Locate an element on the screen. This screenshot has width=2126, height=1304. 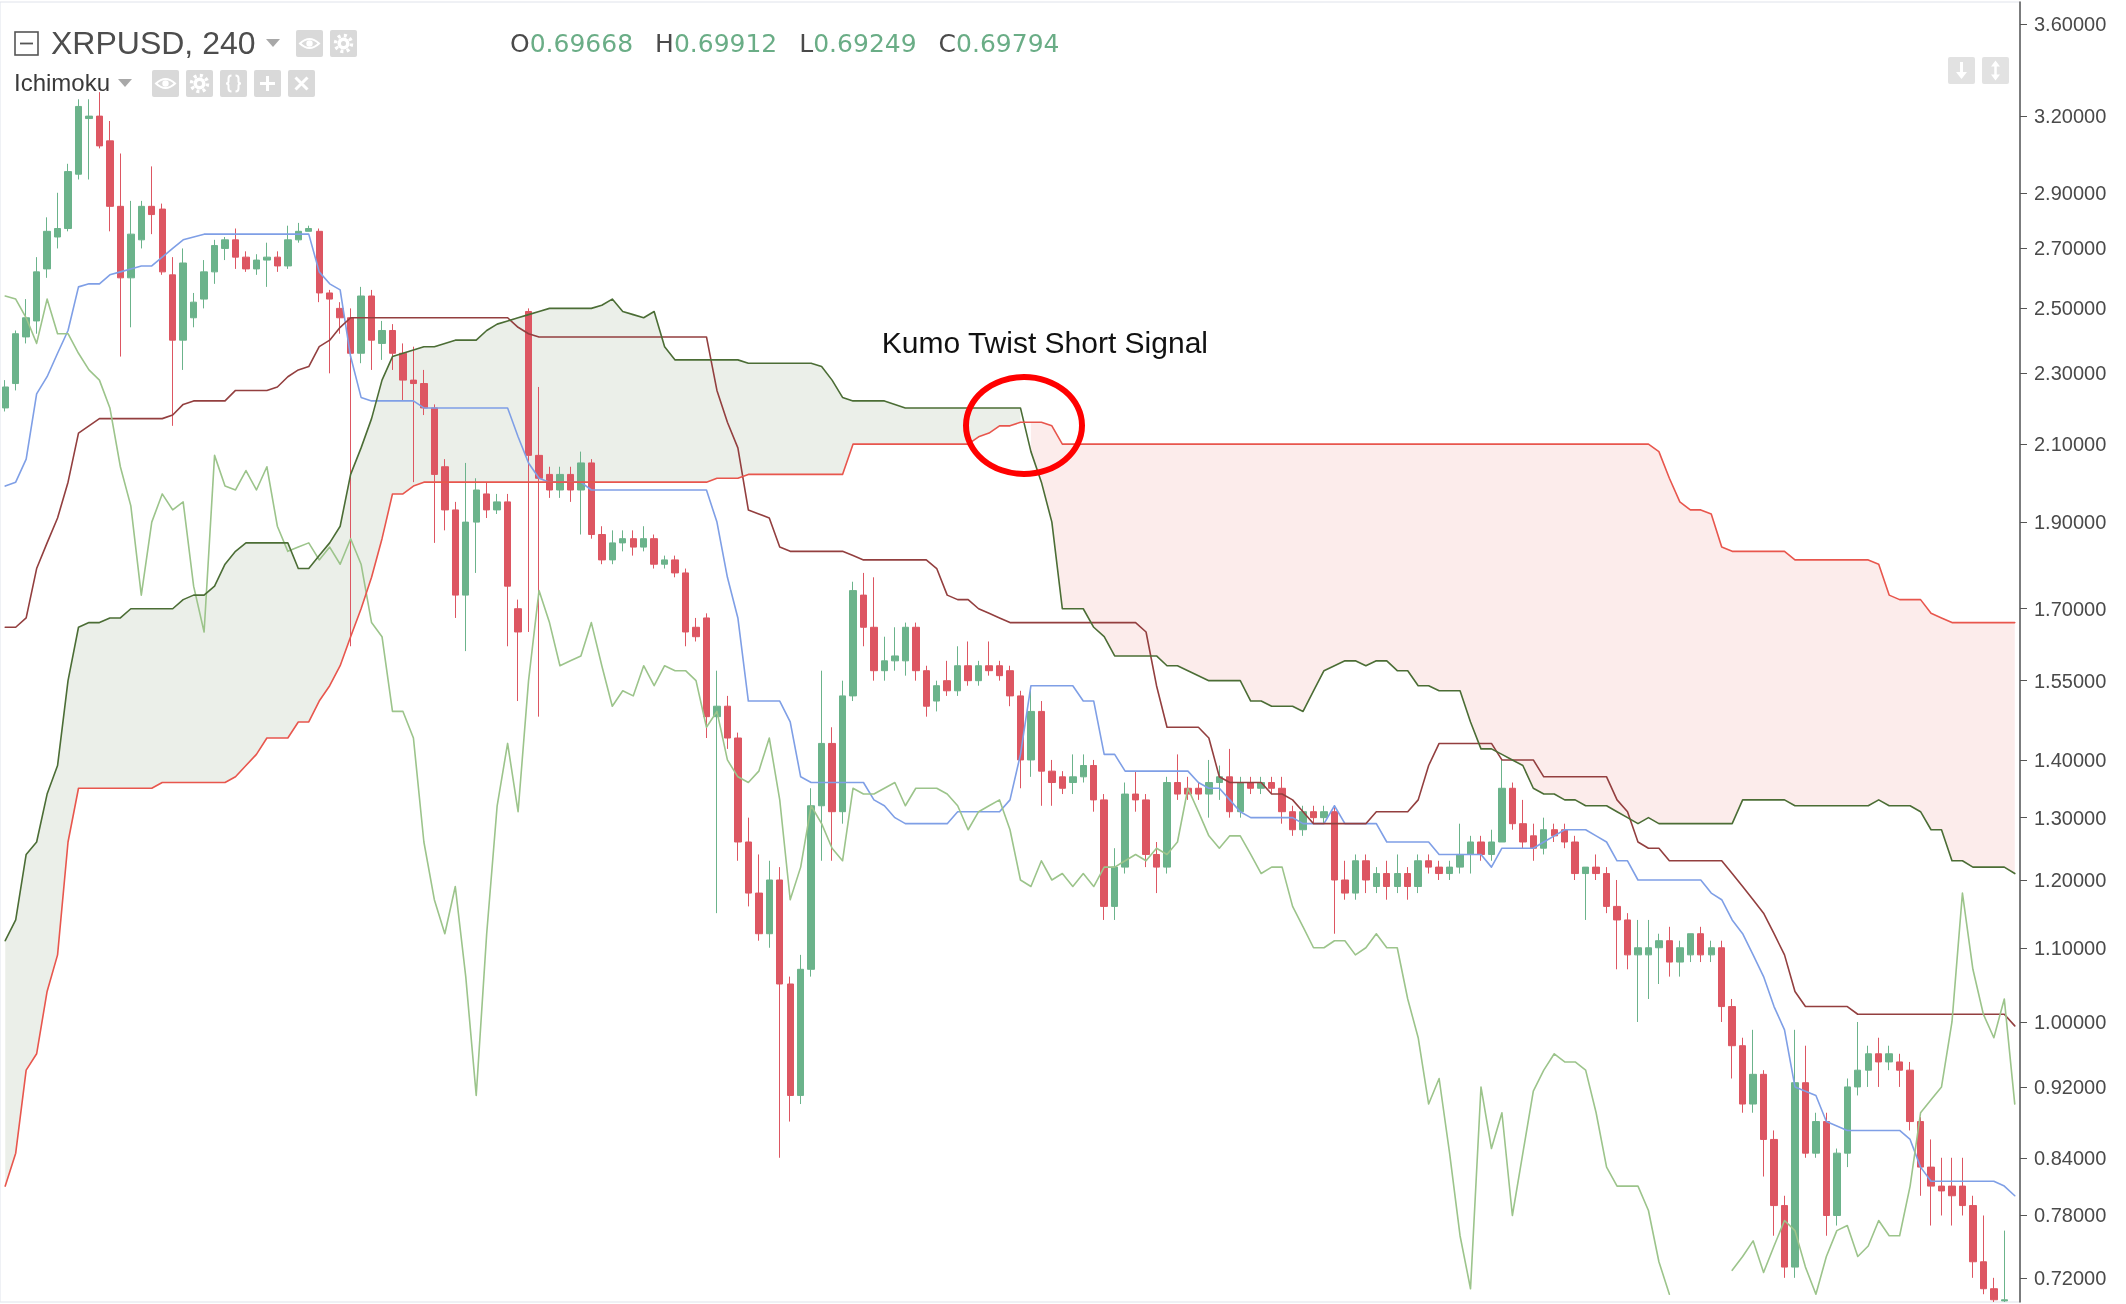
y-tick-label: 2.10000 is located at coordinates (2070, 444).